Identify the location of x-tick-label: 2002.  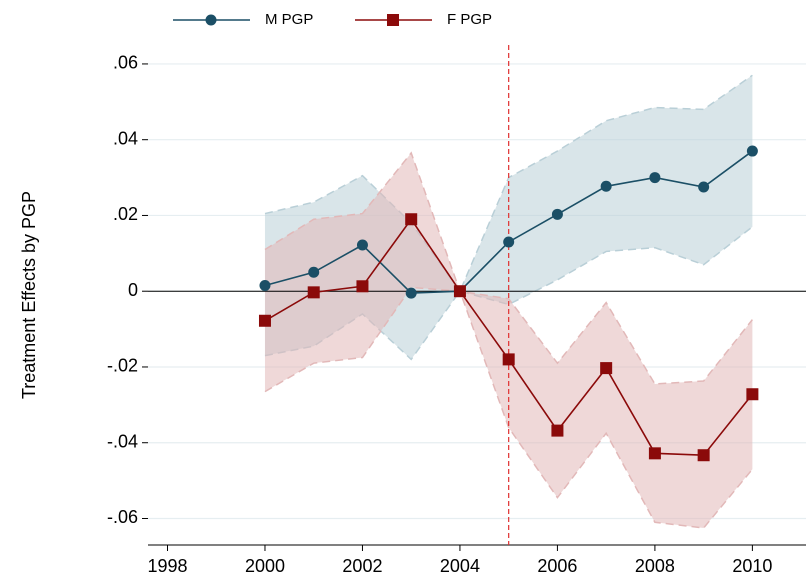
(362, 566).